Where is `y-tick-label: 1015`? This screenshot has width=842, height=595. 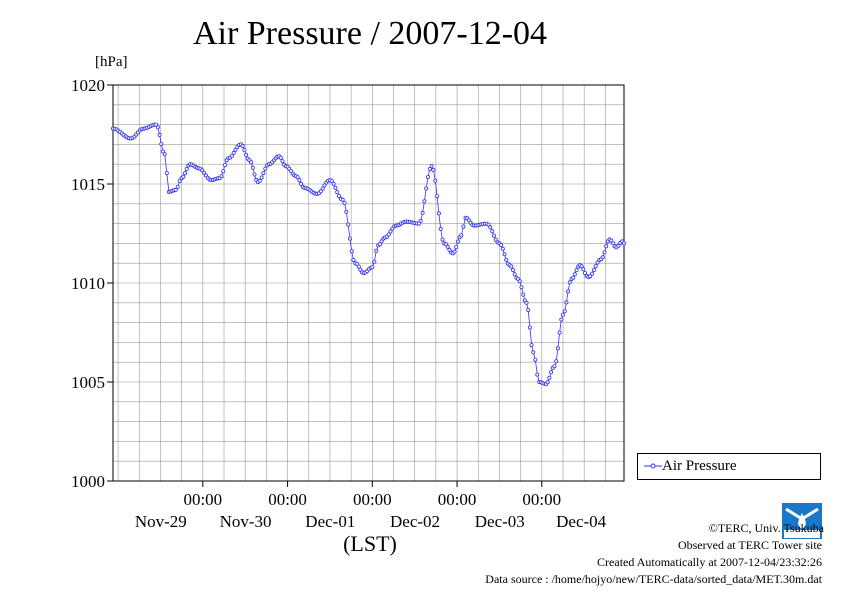 y-tick-label: 1015 is located at coordinates (88, 184).